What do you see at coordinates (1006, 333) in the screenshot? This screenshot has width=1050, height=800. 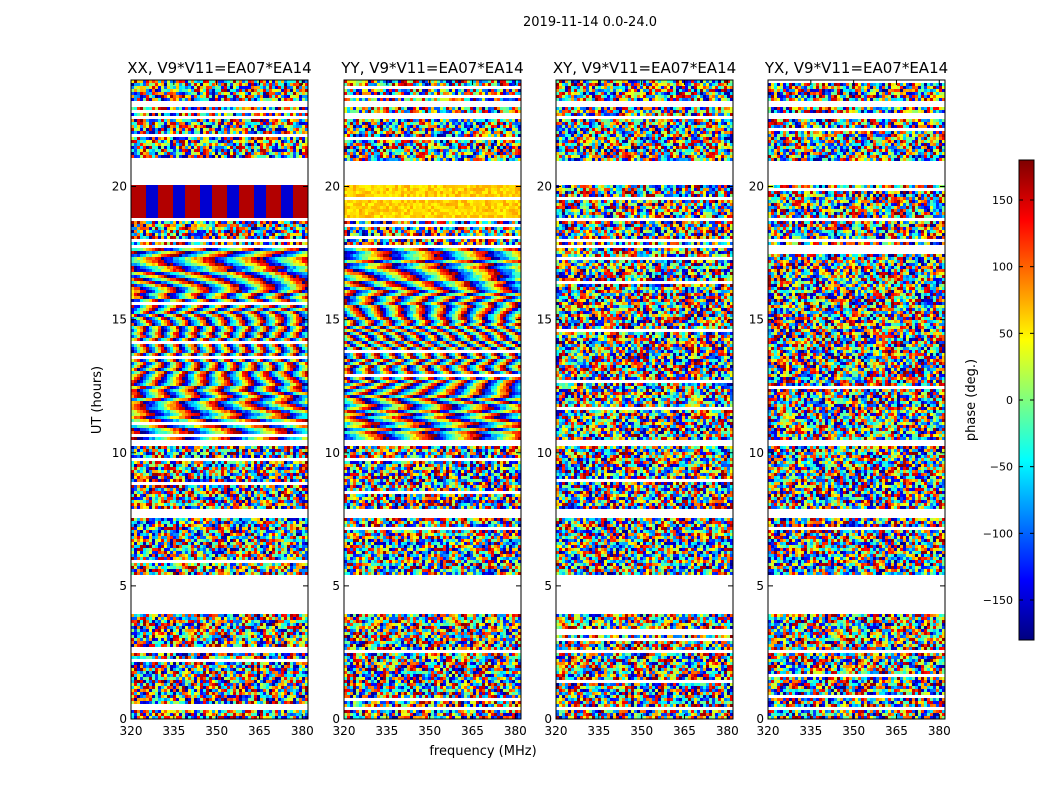 I see `colorbar-tick-label: 50` at bounding box center [1006, 333].